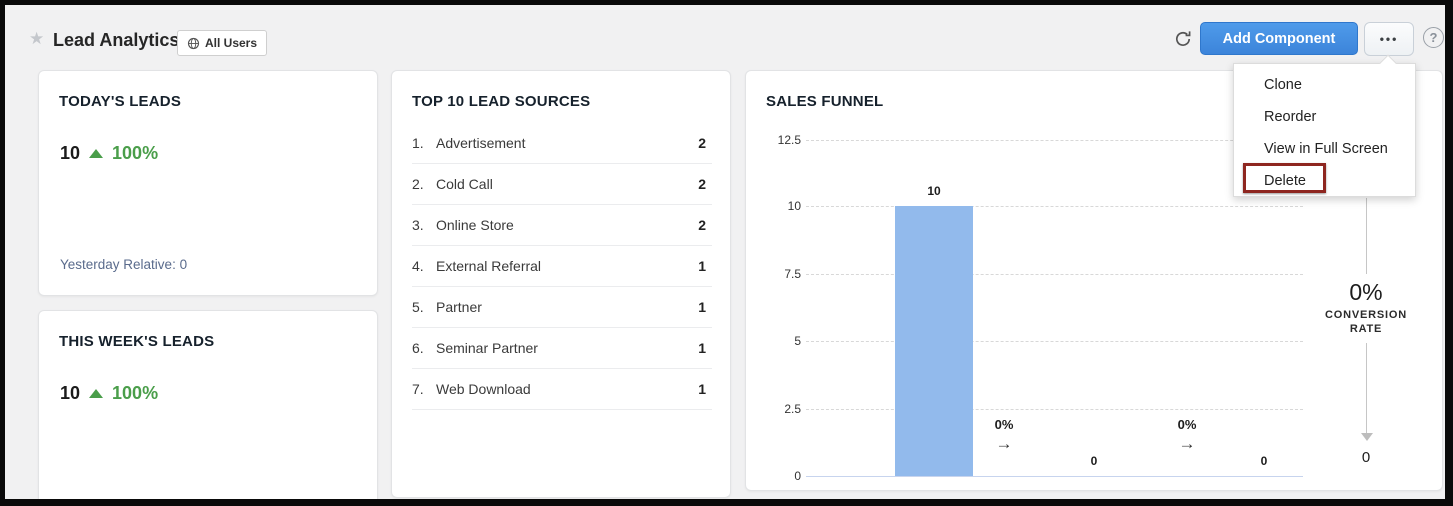  Describe the element at coordinates (481, 143) in the screenshot. I see `source-label: Advertisement` at that location.